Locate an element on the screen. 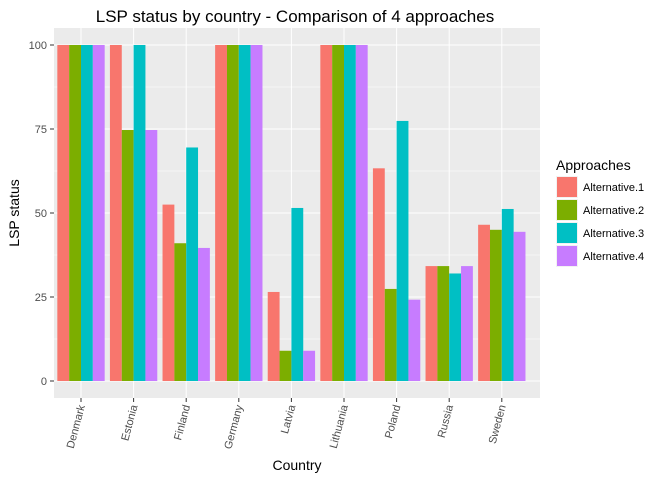 This screenshot has height=480, width=672. x-tick-label: Lithuania is located at coordinates (339, 426).